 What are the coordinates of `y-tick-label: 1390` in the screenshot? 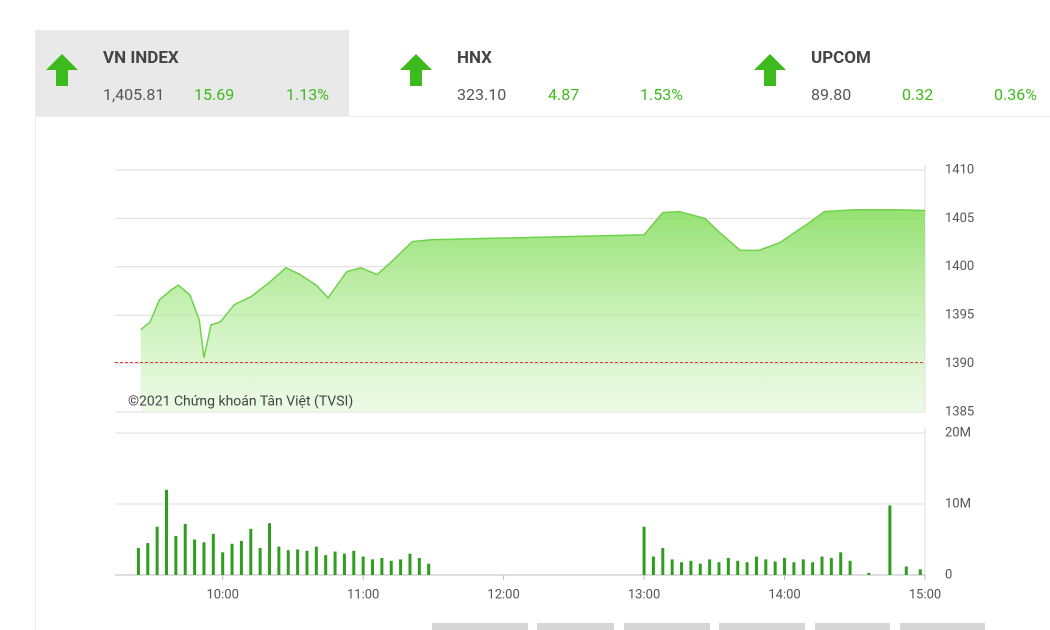 It's located at (959, 363).